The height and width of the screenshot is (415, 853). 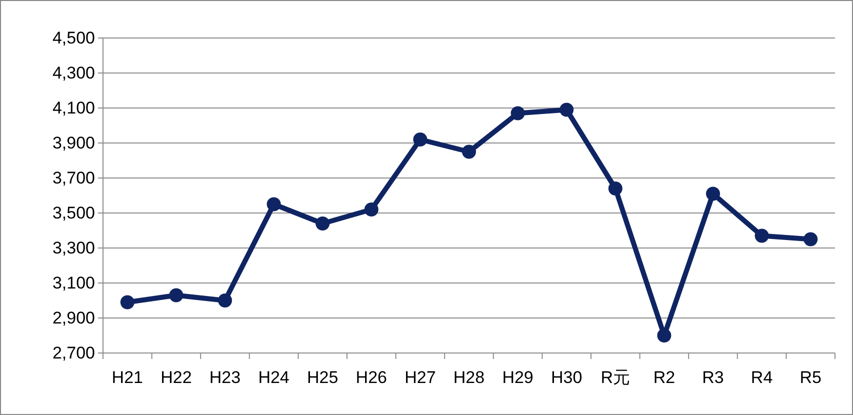 What do you see at coordinates (73, 38) in the screenshot?
I see `y-tick-label: 4,500` at bounding box center [73, 38].